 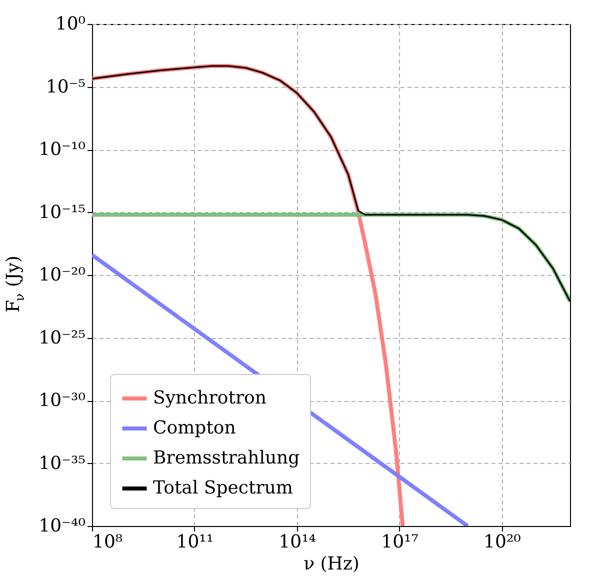 I want to click on legend-label: Compton, so click(x=194, y=428).